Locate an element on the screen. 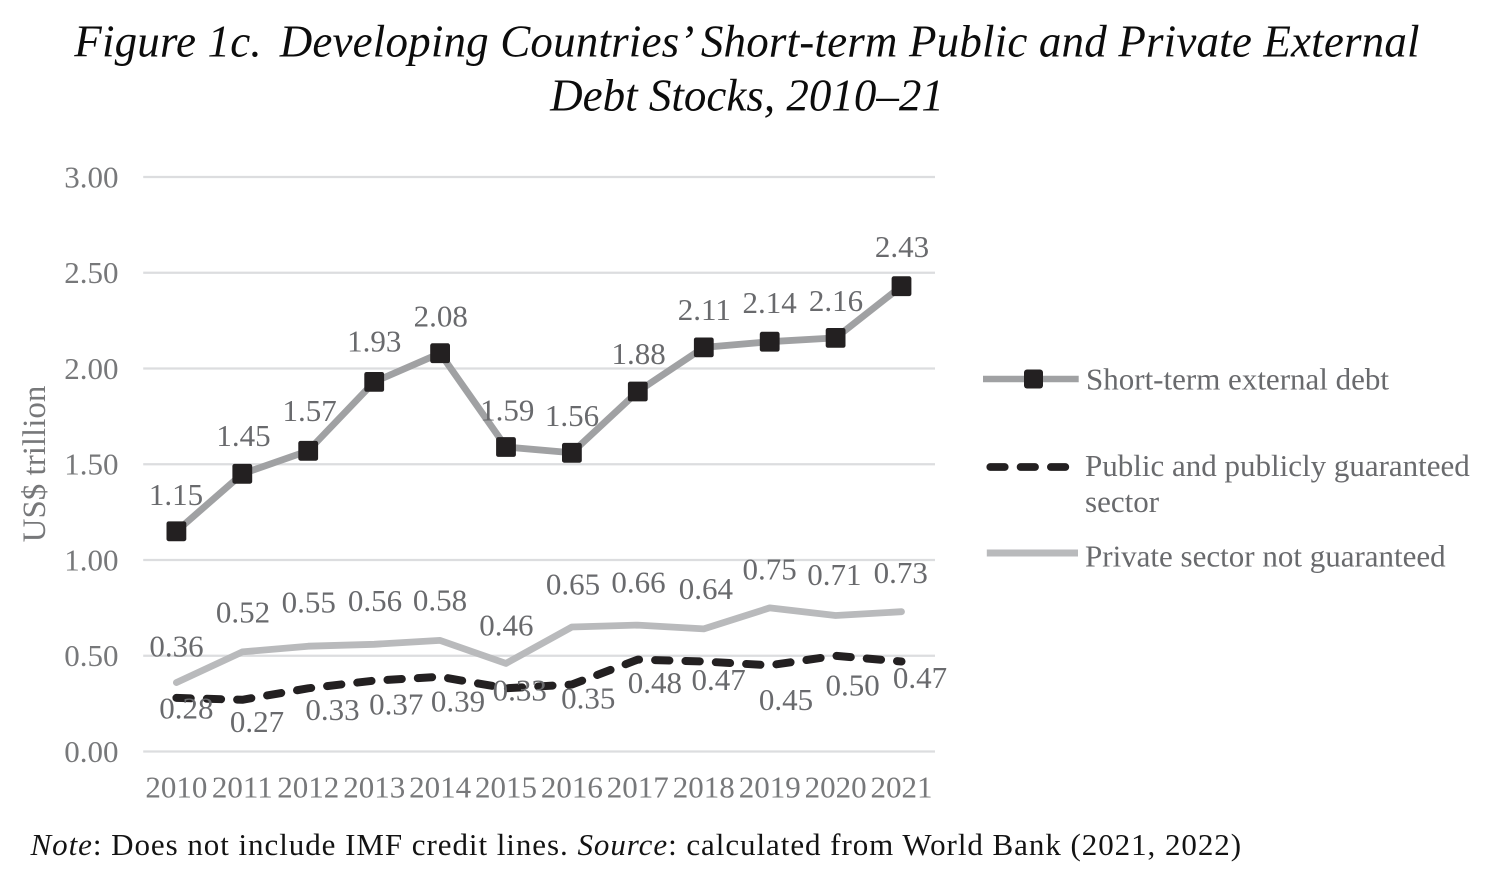  svg-text: 1.50 is located at coordinates (91, 464).